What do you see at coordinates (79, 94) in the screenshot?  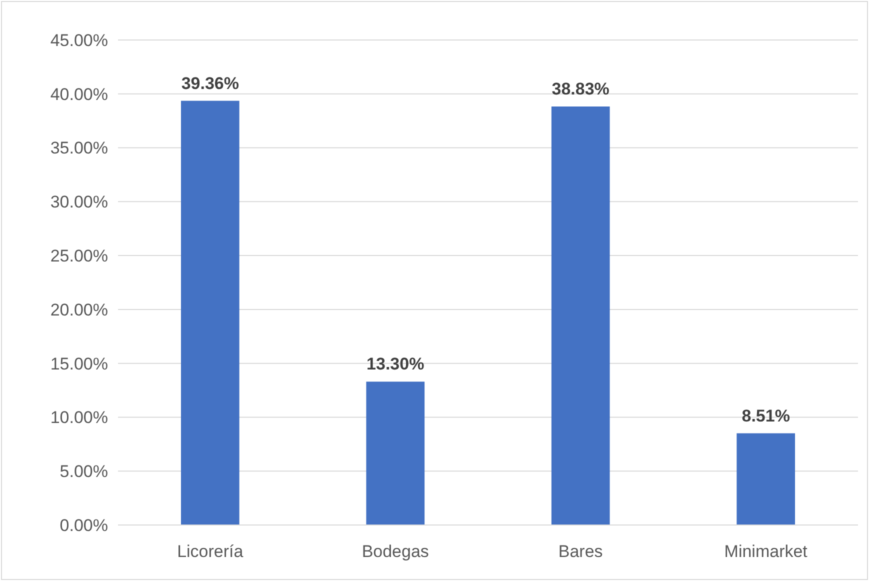 I see `y-tick-label: 40.00%` at bounding box center [79, 94].